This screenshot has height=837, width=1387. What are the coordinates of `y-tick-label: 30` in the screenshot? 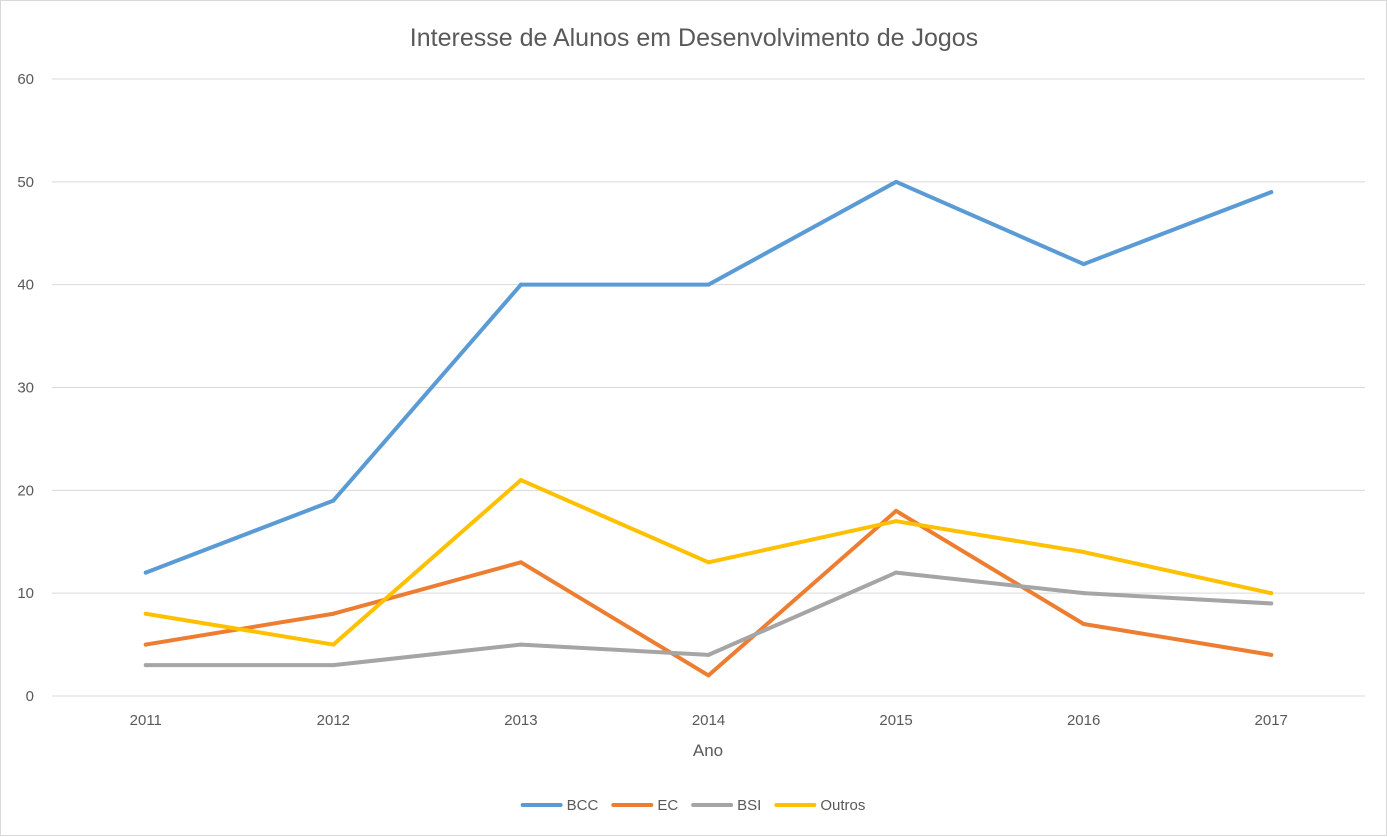 It's located at (25, 388).